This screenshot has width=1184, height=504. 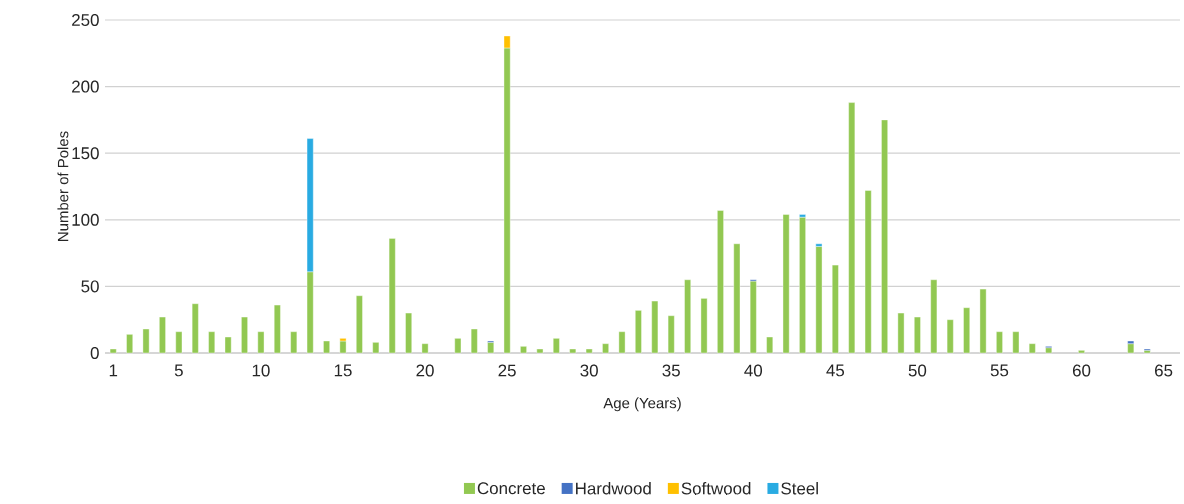 What do you see at coordinates (85, 20) in the screenshot?
I see `y-tick-label: 250` at bounding box center [85, 20].